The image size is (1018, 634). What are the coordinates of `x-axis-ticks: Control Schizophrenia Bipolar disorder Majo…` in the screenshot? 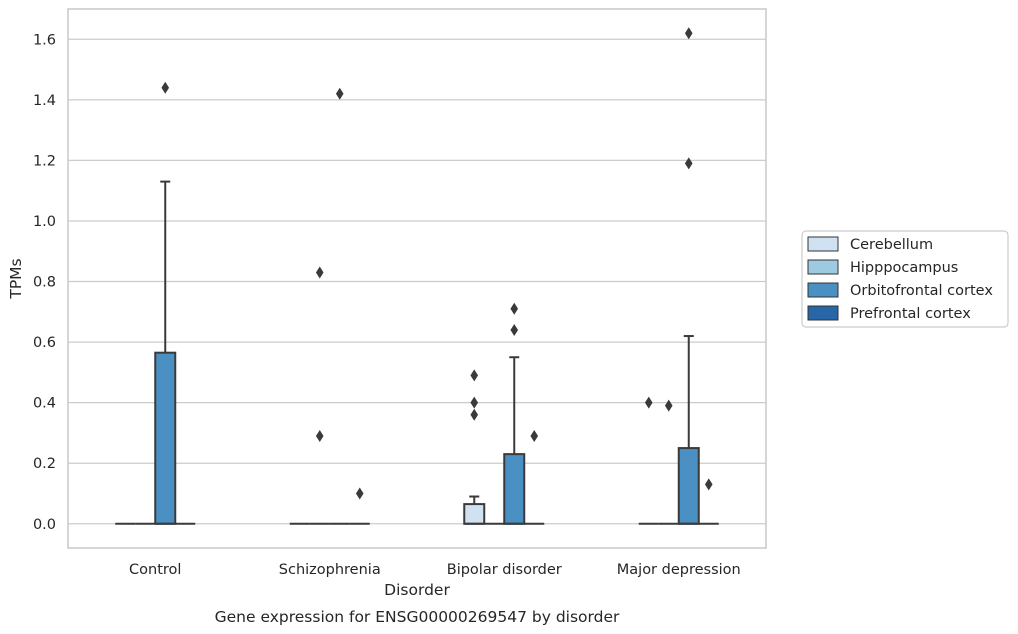 It's located at (435, 570).